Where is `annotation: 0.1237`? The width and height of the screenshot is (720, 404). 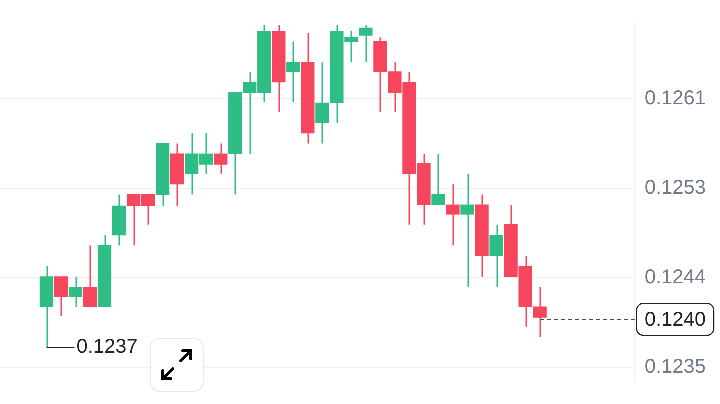 annotation: 0.1237 is located at coordinates (107, 347).